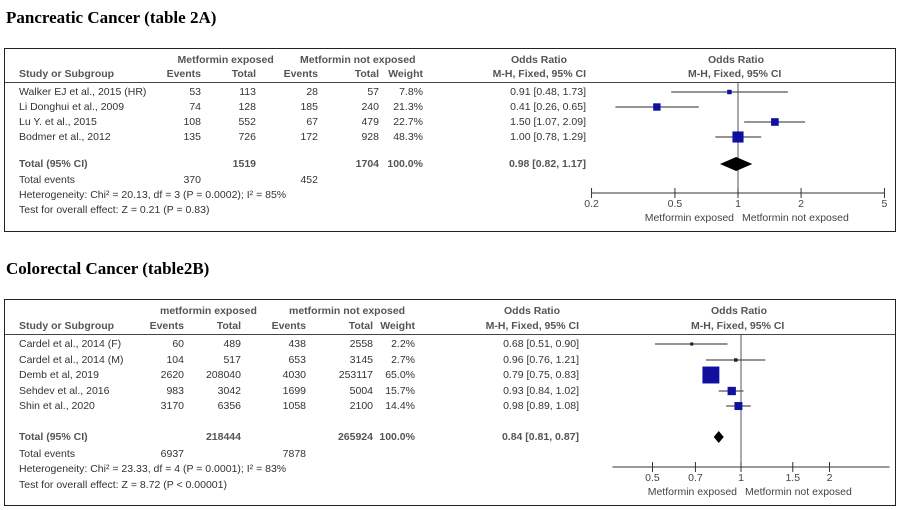 This screenshot has width=900, height=510. Describe the element at coordinates (312, 122) in the screenshot. I see `study-e2: 67` at that location.